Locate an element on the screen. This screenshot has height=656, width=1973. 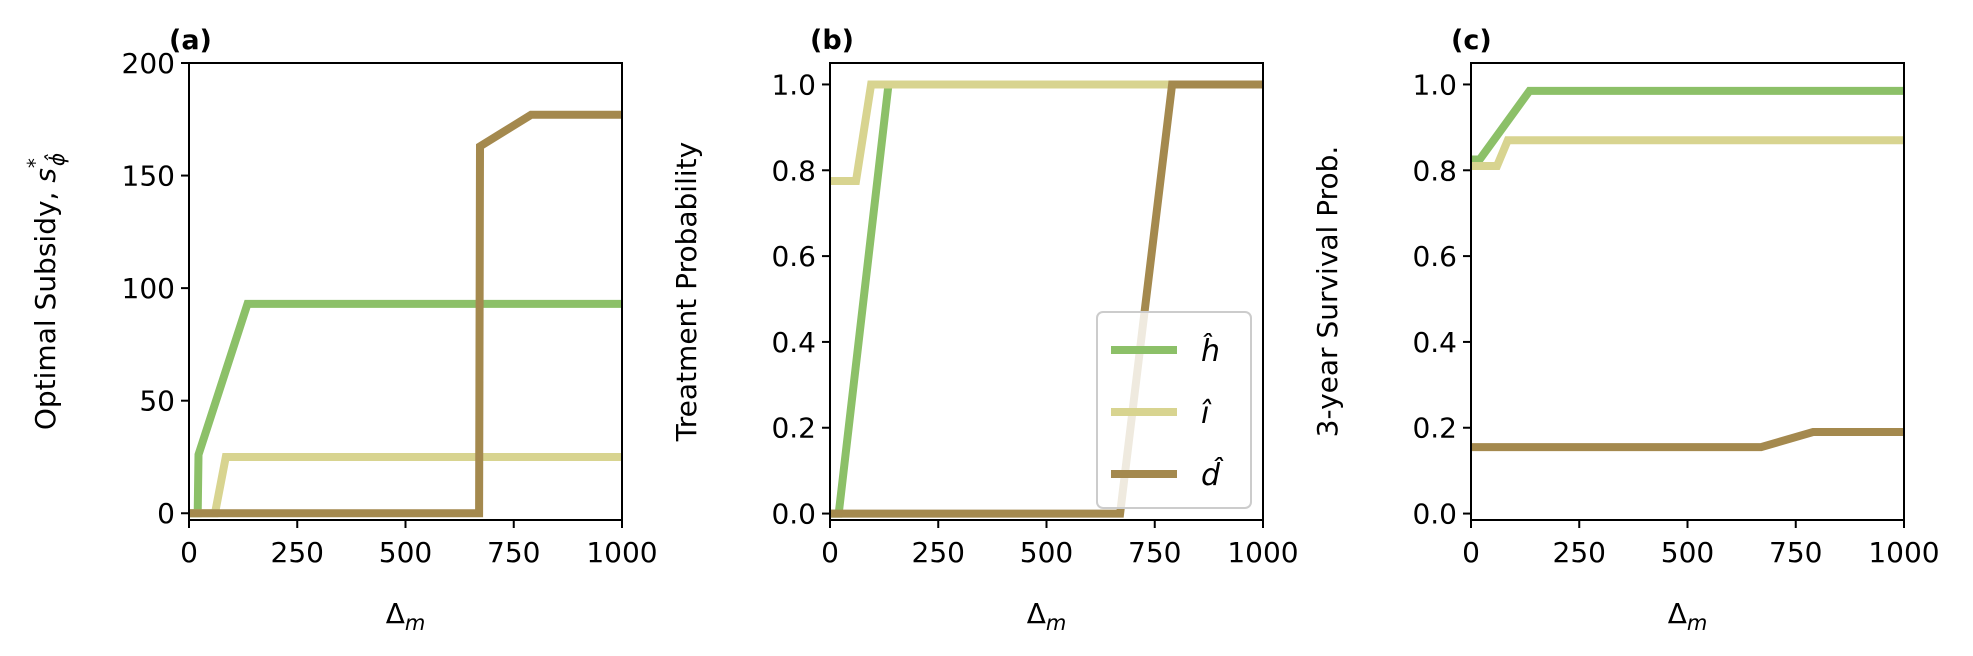
y-axis-label: Optimal Subsidy, s*ϕ̂ is located at coordinates (46, 291).